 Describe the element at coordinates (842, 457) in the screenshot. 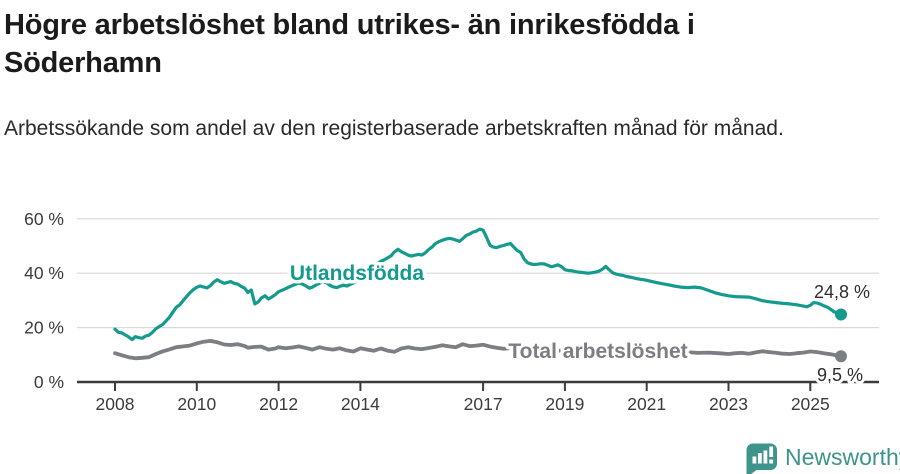

I see `brand-name: Newsworthy` at that location.